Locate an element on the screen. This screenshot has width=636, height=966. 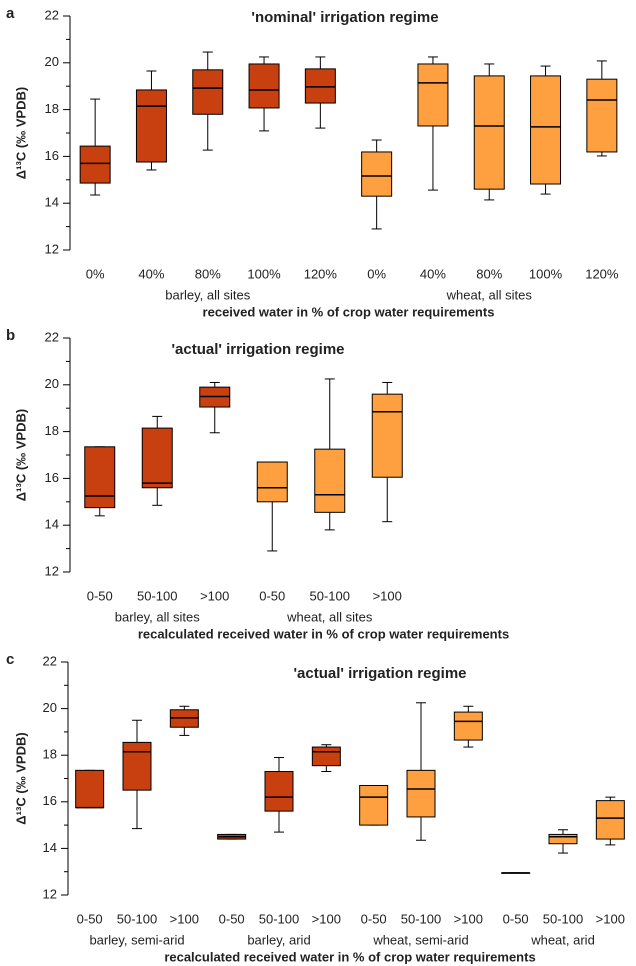
panel-label: a is located at coordinates (10, 13).